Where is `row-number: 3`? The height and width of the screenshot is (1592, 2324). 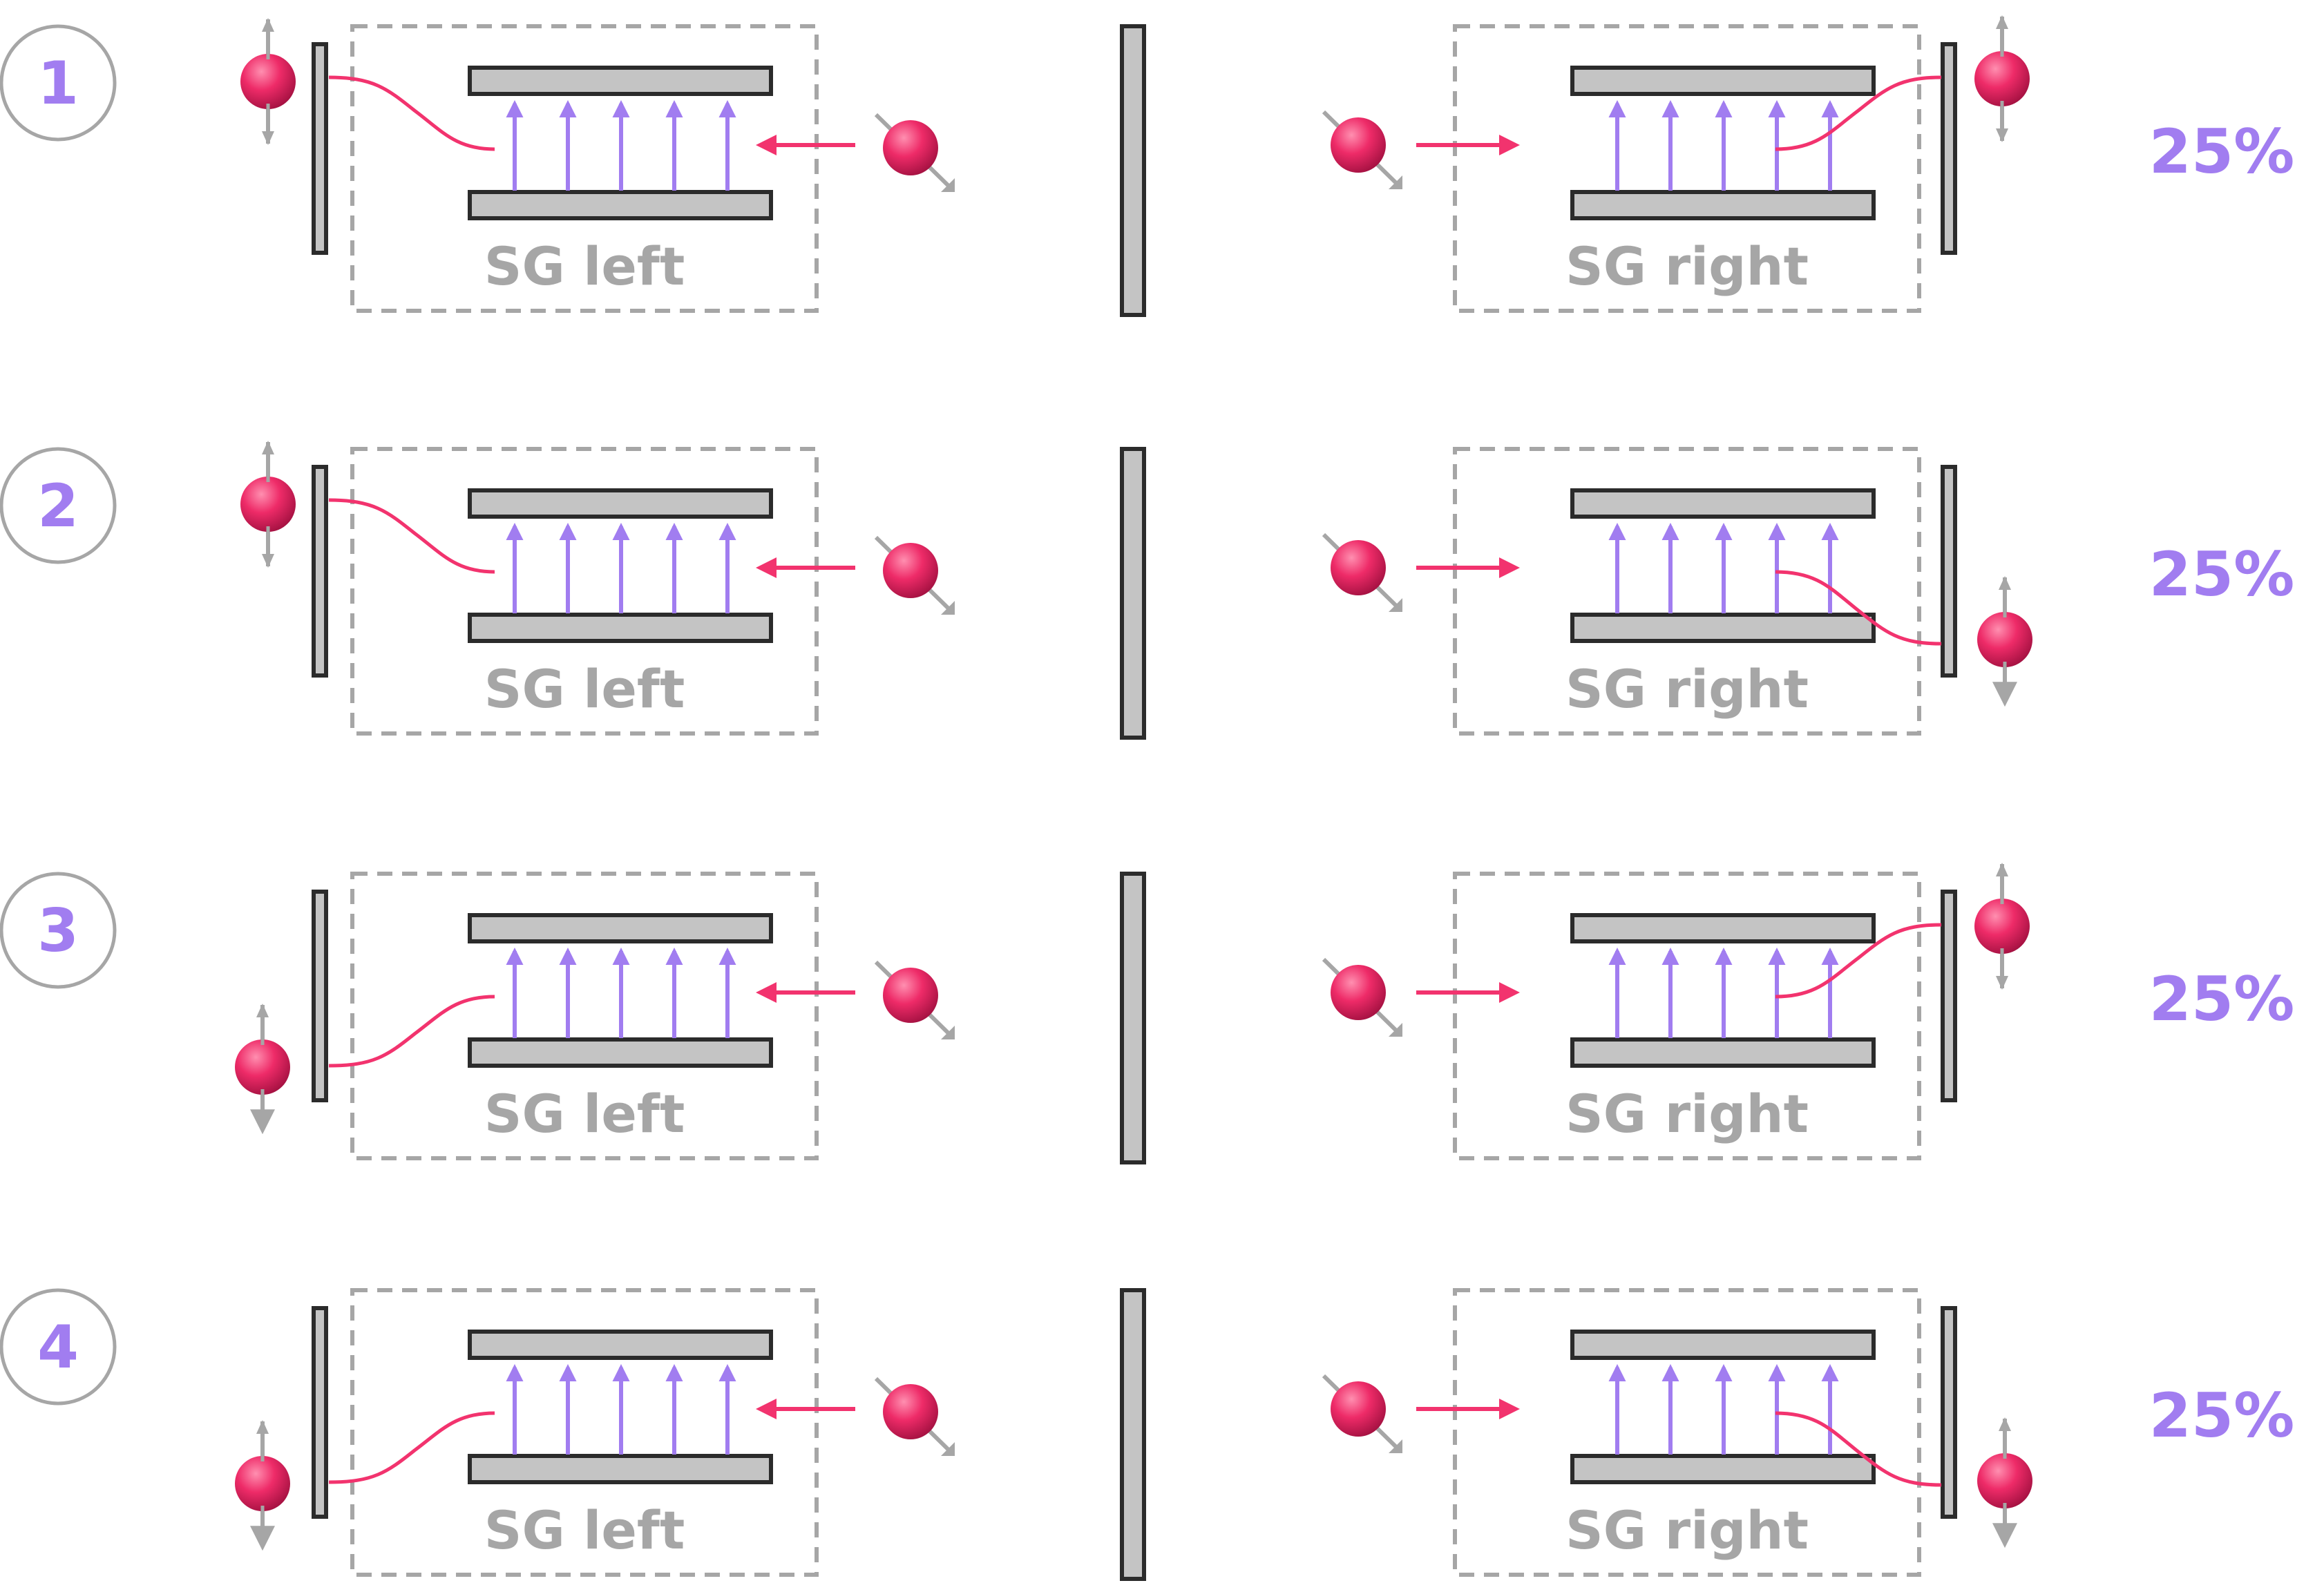 row-number: 3 is located at coordinates (58, 931).